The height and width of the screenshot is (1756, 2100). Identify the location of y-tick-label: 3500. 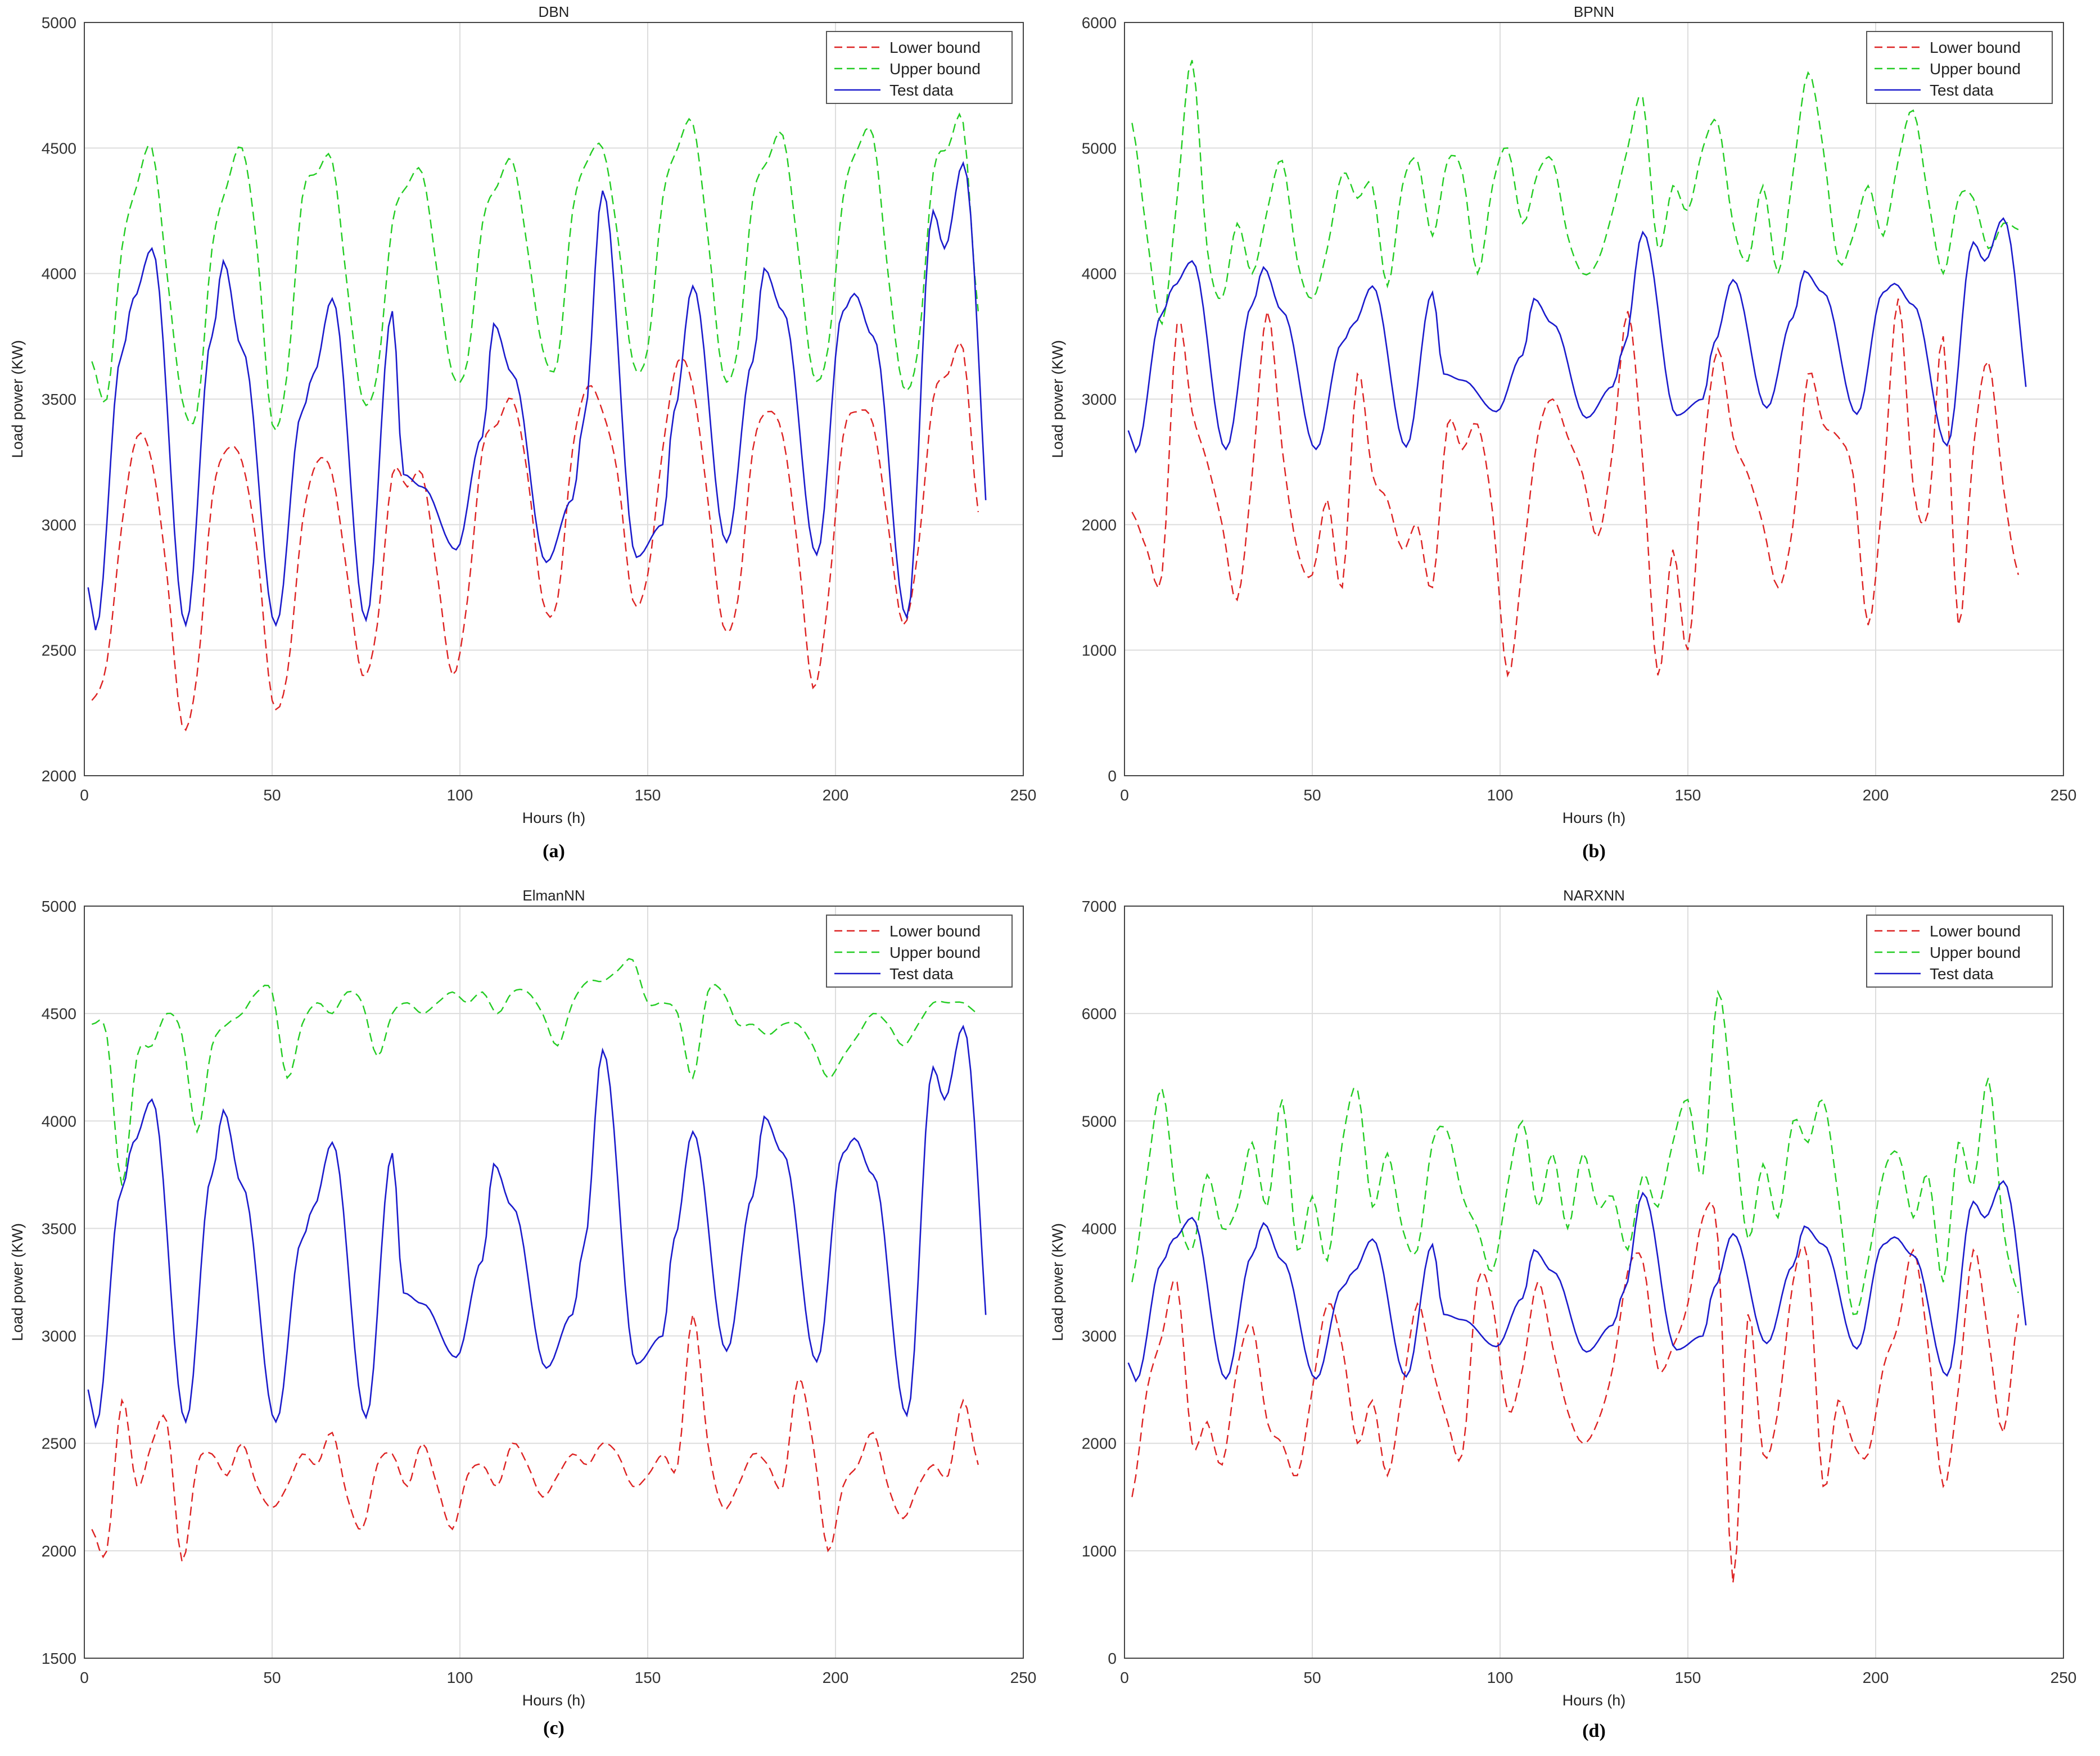
(59, 1228).